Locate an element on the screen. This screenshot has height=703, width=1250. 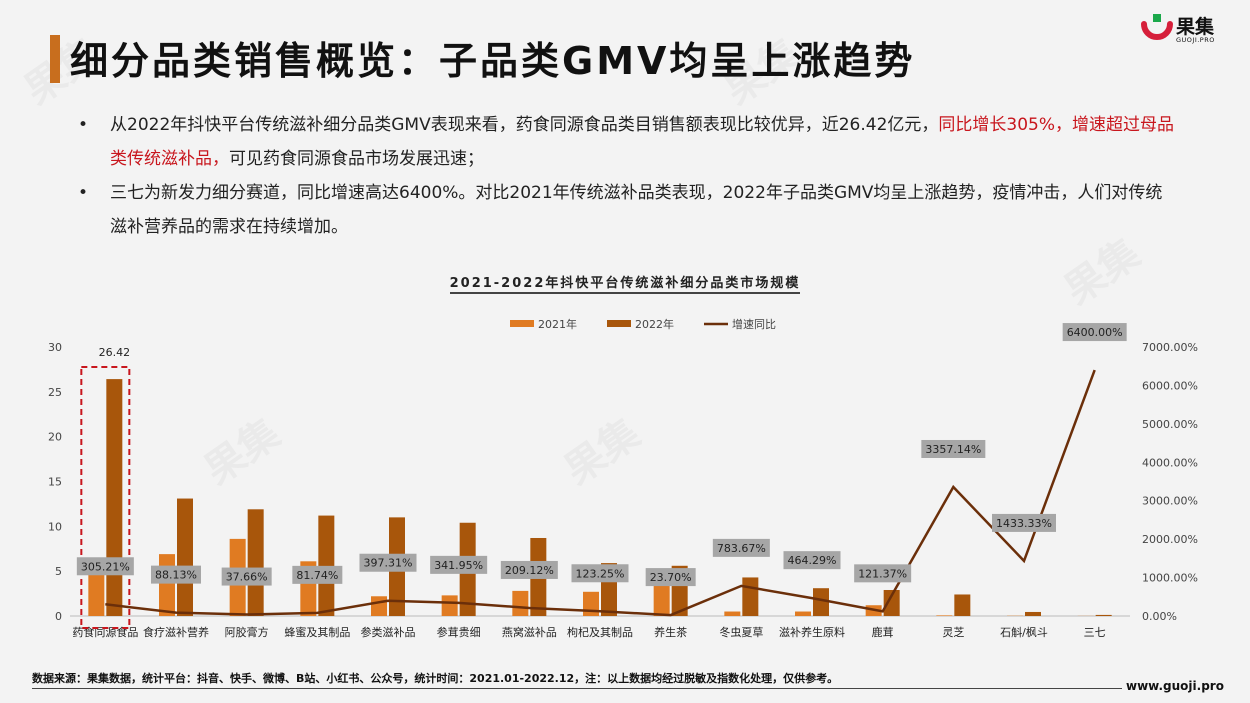
bar-value-label: 26.42 is located at coordinates (115, 352).